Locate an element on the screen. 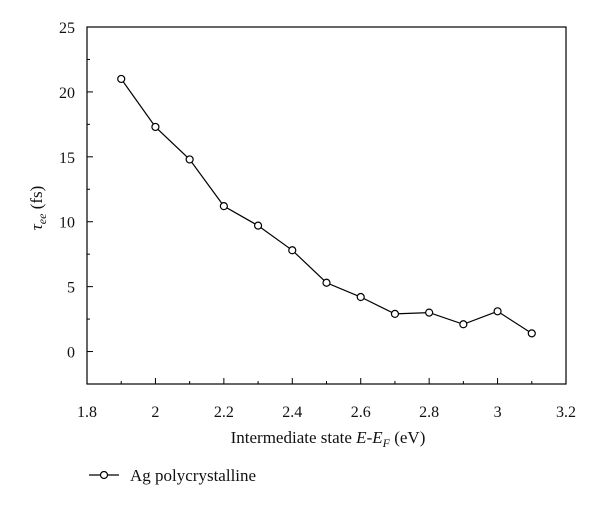  x-tick-label: 2.4 is located at coordinates (292, 412).